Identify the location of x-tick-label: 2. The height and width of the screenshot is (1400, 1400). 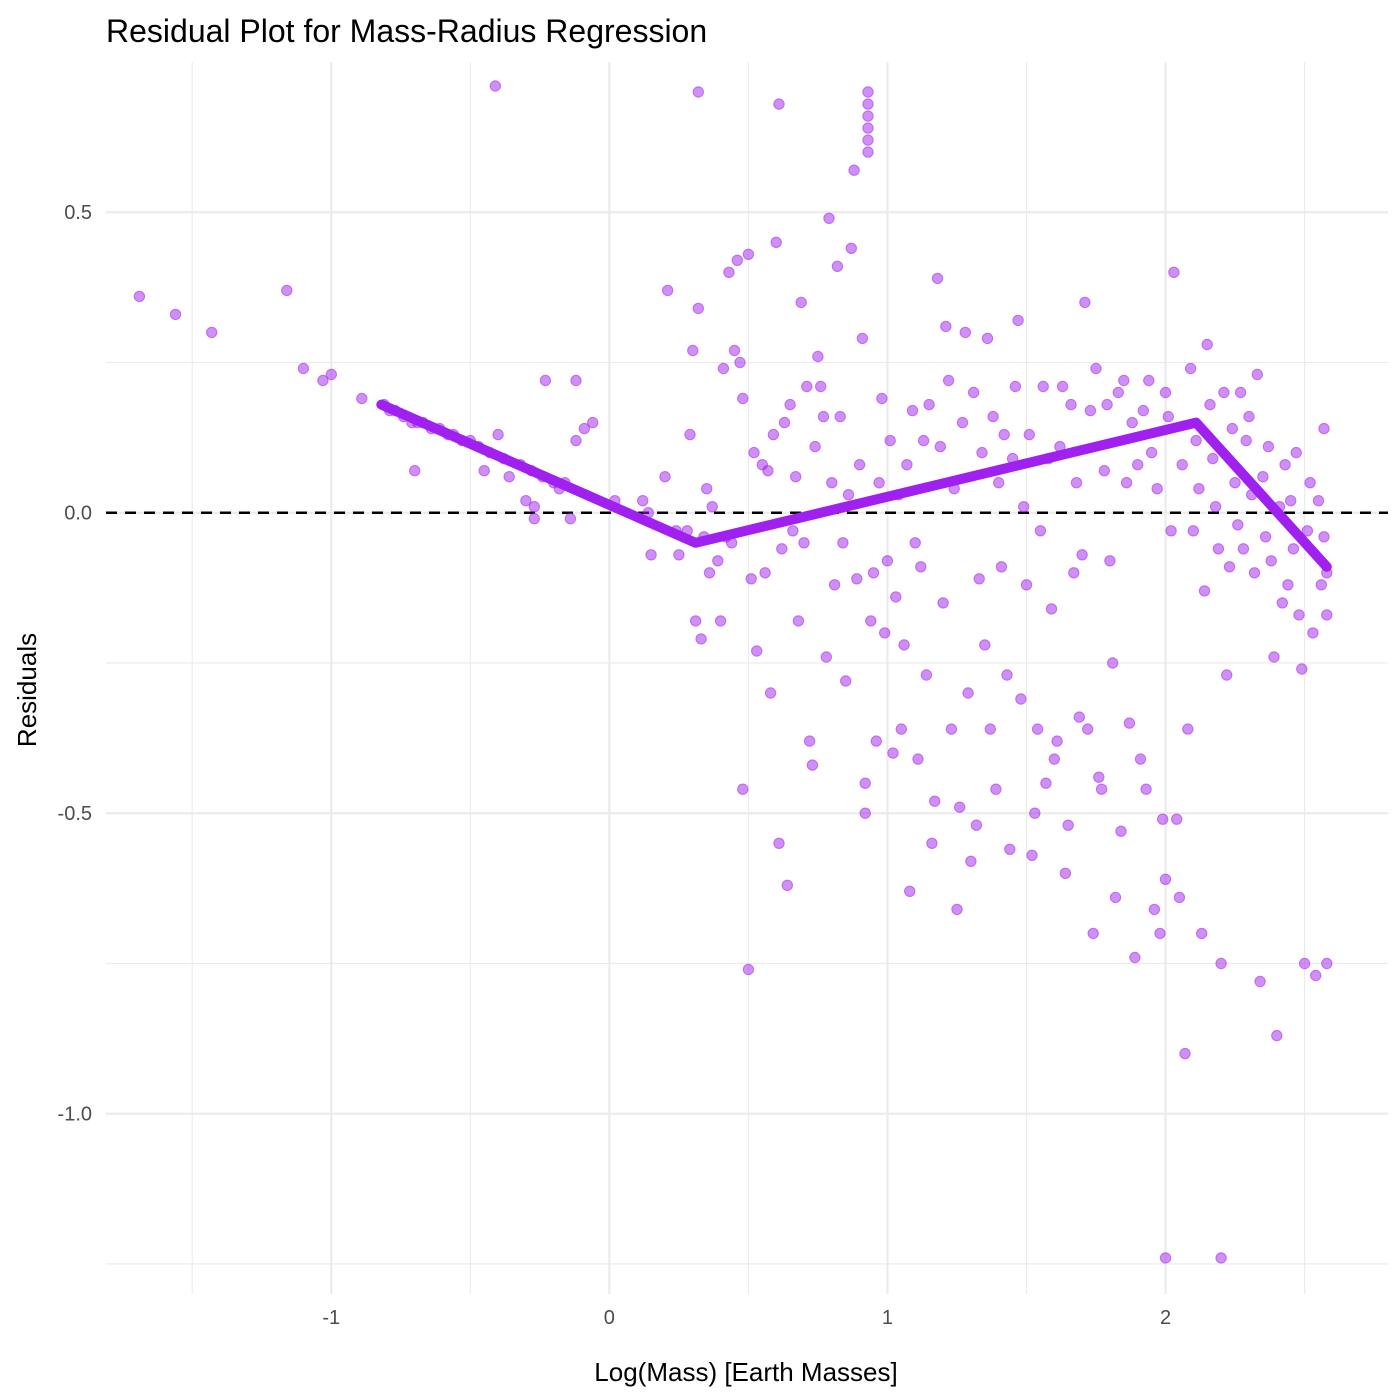
(1165, 1318).